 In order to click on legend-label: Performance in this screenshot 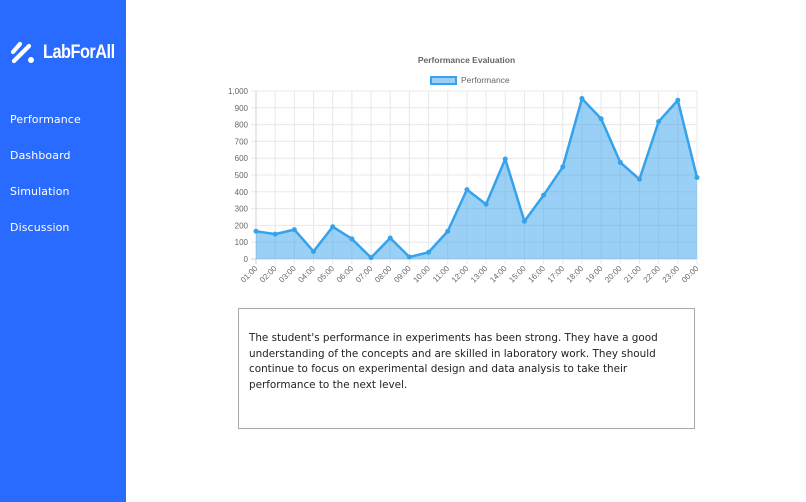, I will do `click(485, 80)`.